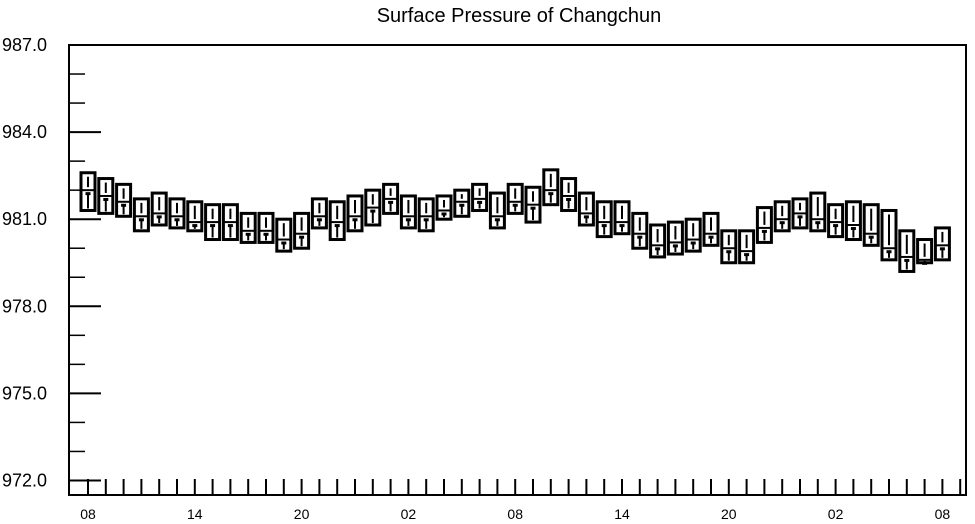 The height and width of the screenshot is (524, 975). What do you see at coordinates (729, 514) in the screenshot?
I see `x-tick-label: 20` at bounding box center [729, 514].